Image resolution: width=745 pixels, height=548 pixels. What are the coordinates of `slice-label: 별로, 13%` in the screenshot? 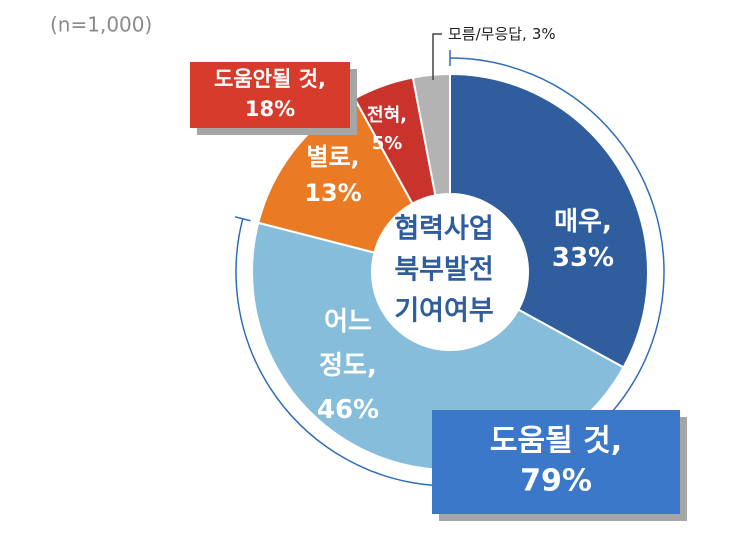 It's located at (332, 175).